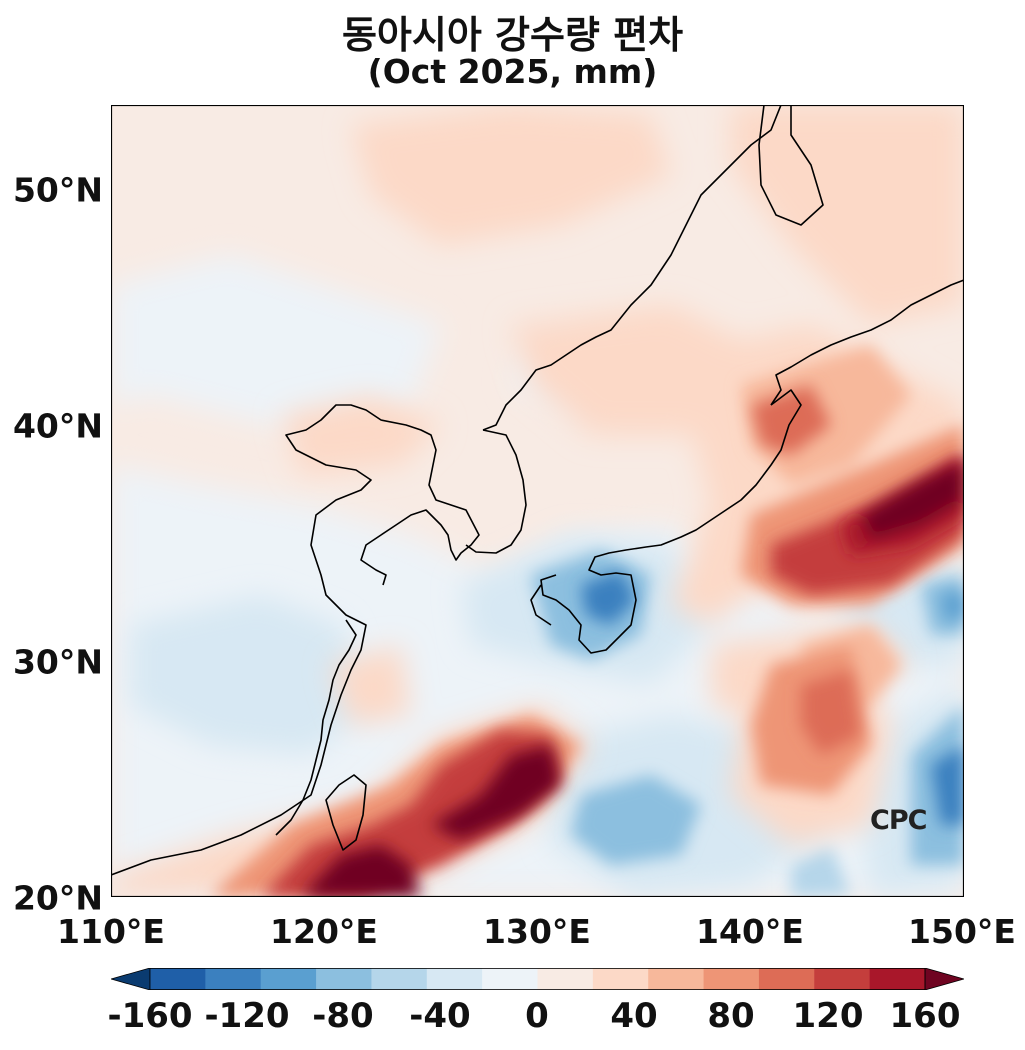  Describe the element at coordinates (324, 931) in the screenshot. I see `lon-tick-label: 120°E` at that location.